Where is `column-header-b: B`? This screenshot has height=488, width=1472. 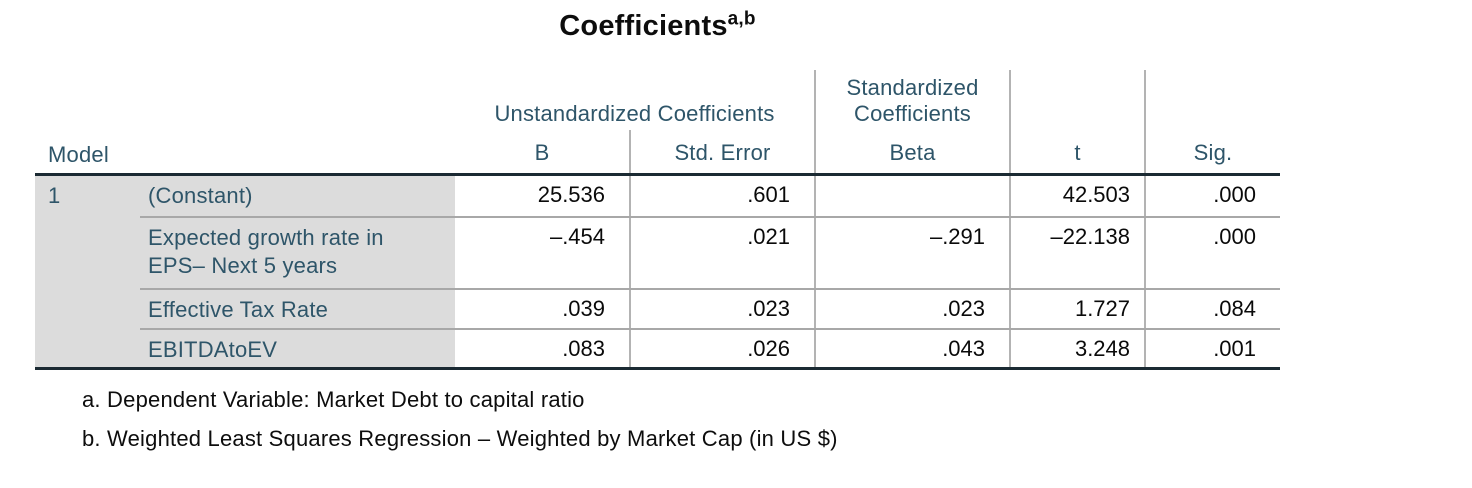
column-header-b: B is located at coordinates (543, 152).